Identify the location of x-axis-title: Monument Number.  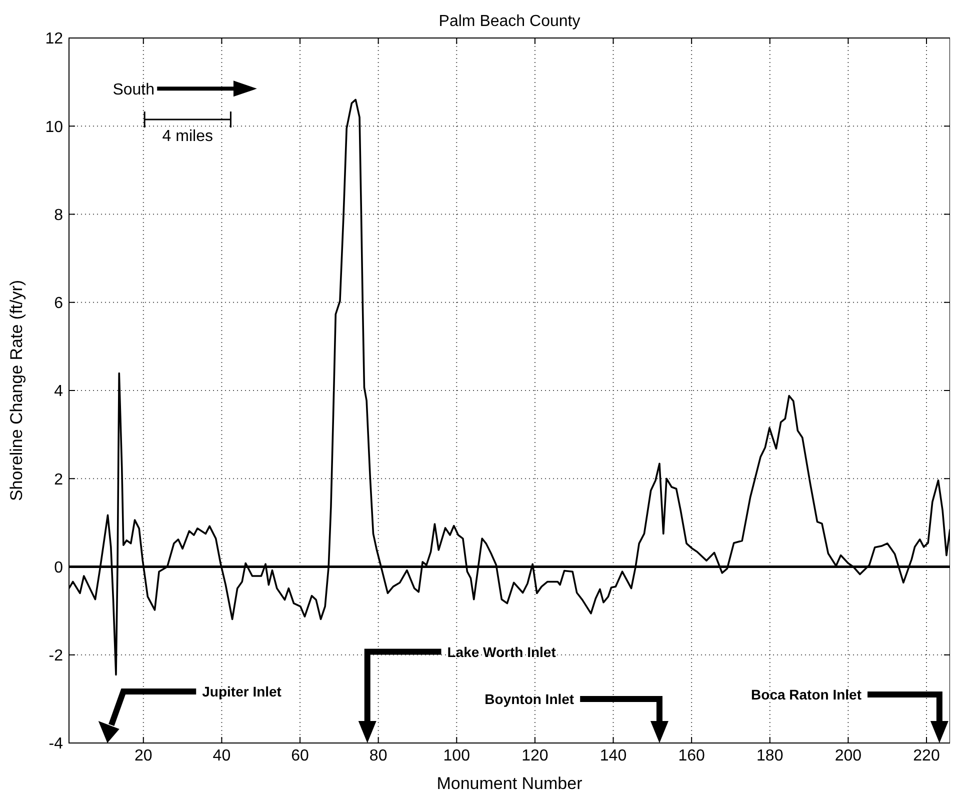
(509, 783).